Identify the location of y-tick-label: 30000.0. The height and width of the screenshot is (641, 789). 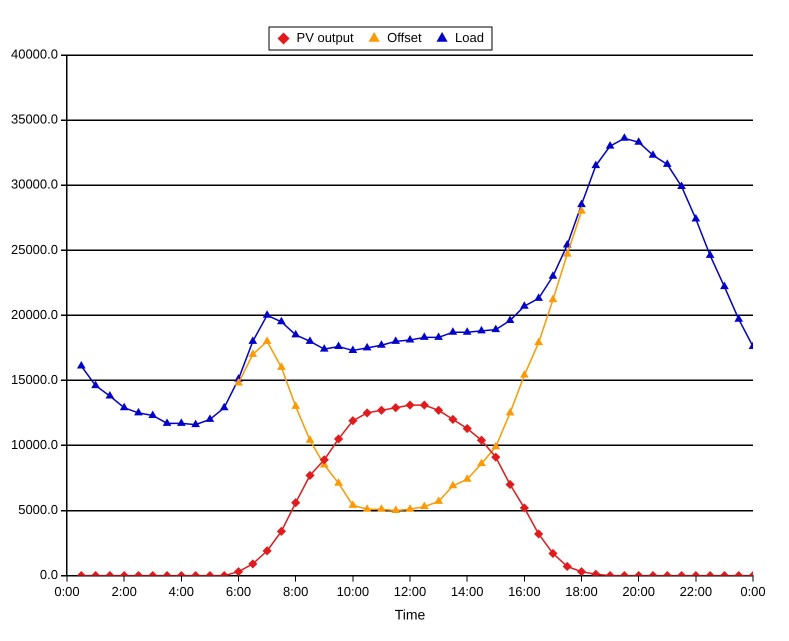
(34, 184).